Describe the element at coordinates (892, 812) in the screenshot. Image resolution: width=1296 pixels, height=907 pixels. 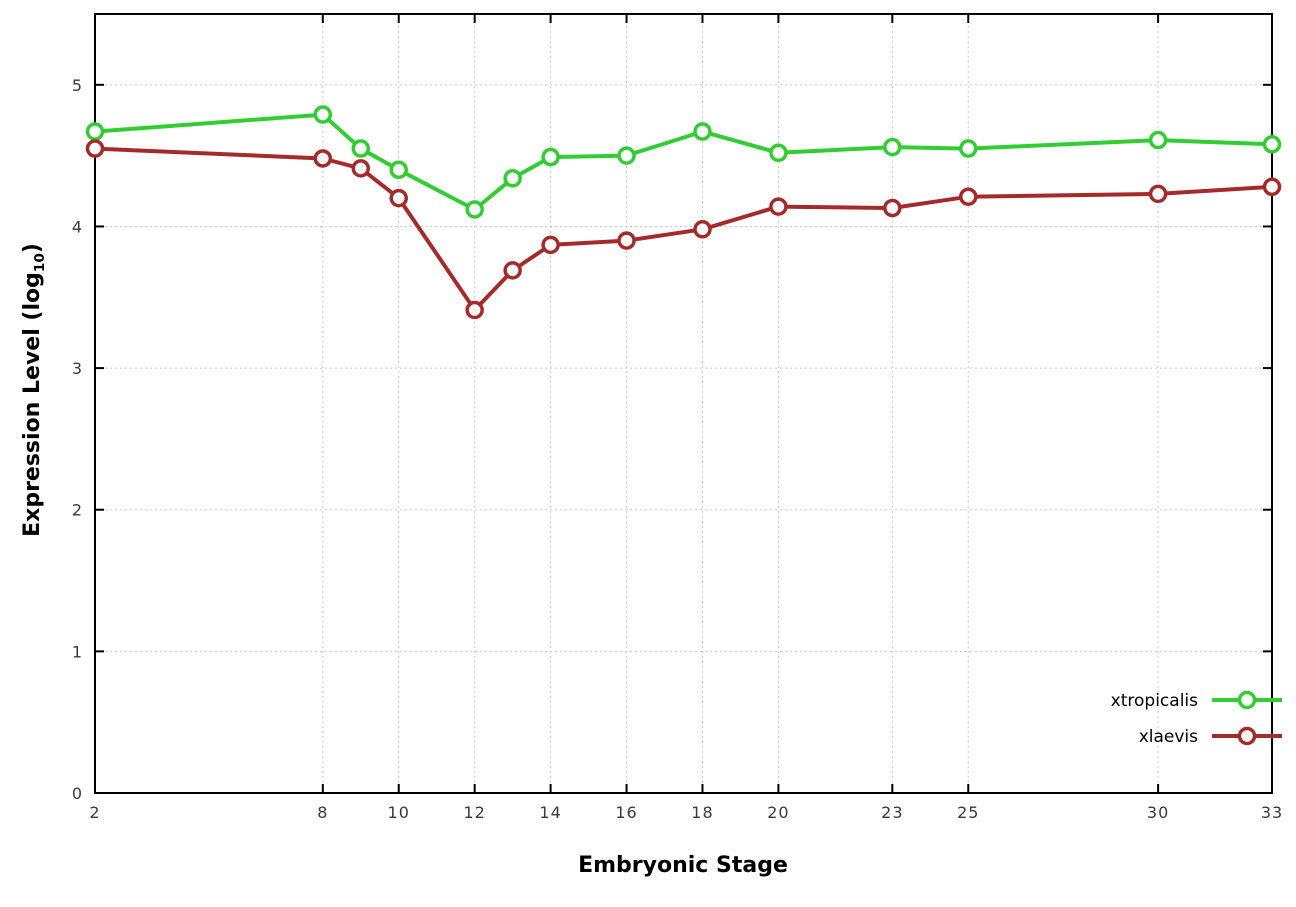
I see `x-tick-label: 23` at that location.